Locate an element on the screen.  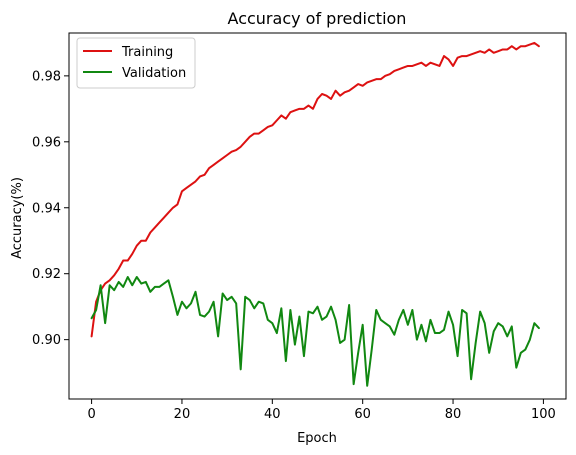
y-tick-label: 0.98 is located at coordinates (46, 76).